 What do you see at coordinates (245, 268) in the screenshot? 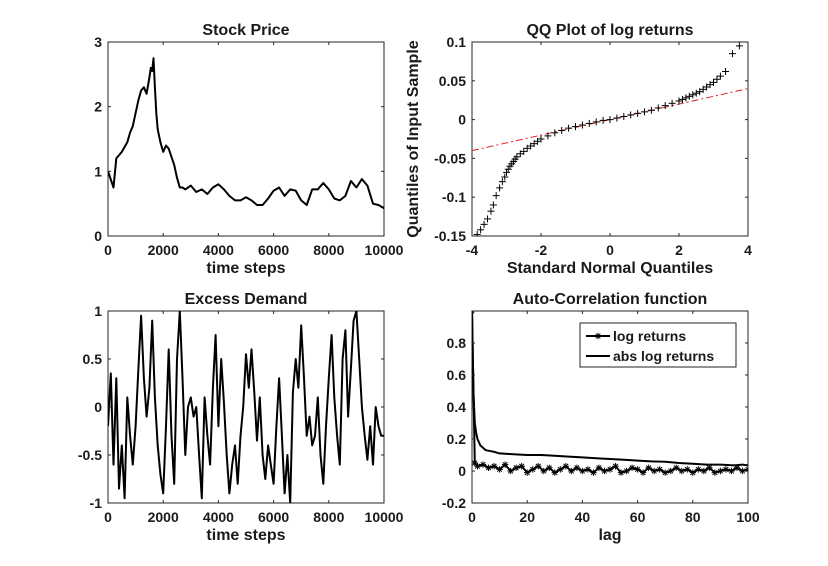
I see `stock-xlabel: time steps` at bounding box center [245, 268].